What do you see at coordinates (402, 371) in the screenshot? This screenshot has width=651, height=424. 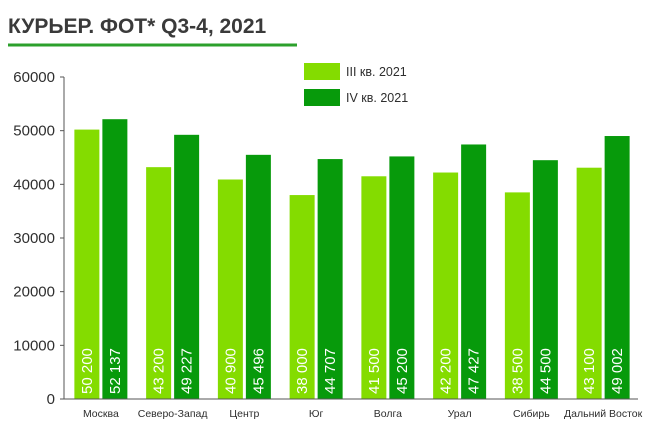 I see `data-label: 45 200` at bounding box center [402, 371].